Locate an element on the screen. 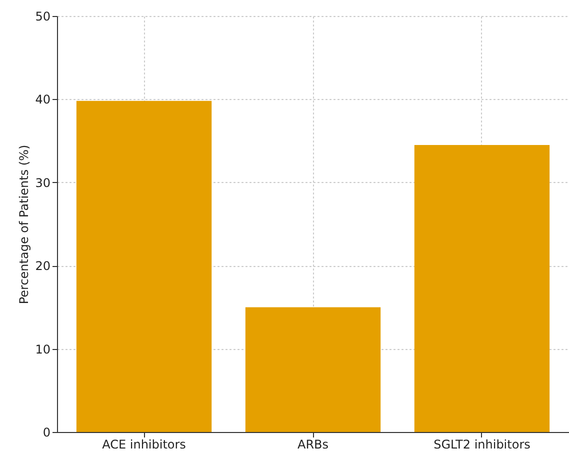 The image size is (569, 452). x-tick-label: SGLT2 inhibitors is located at coordinates (482, 445).